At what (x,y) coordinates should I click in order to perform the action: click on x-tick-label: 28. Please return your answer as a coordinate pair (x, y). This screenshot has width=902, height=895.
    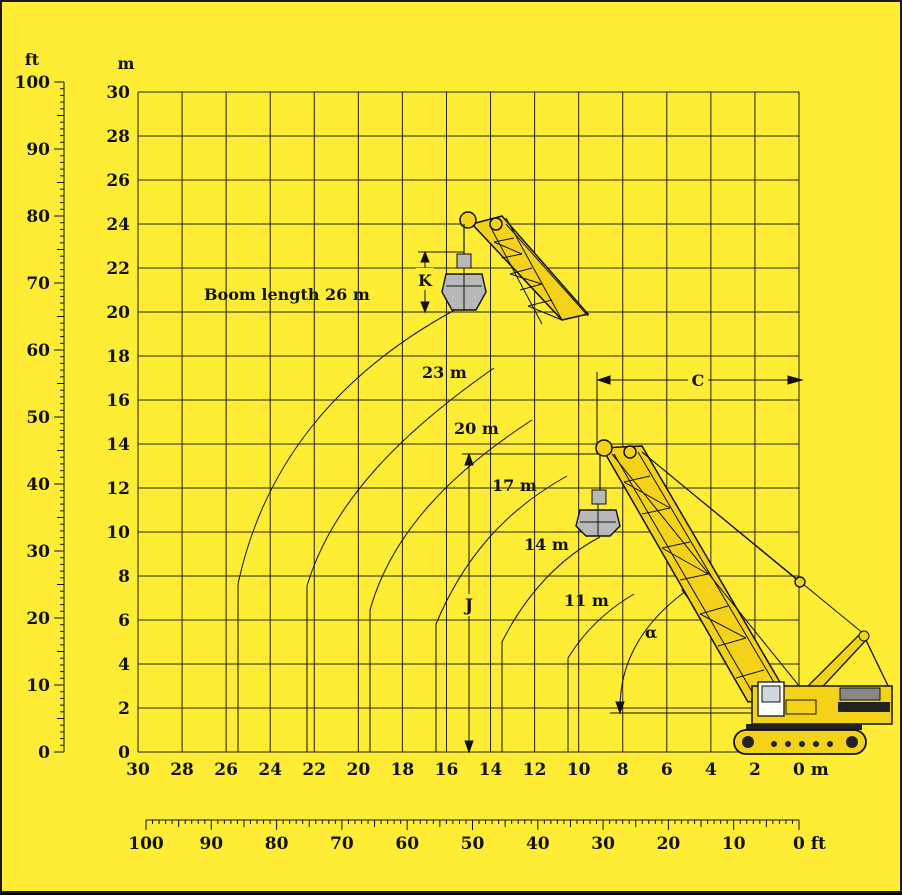
    Looking at the image, I should click on (182, 770).